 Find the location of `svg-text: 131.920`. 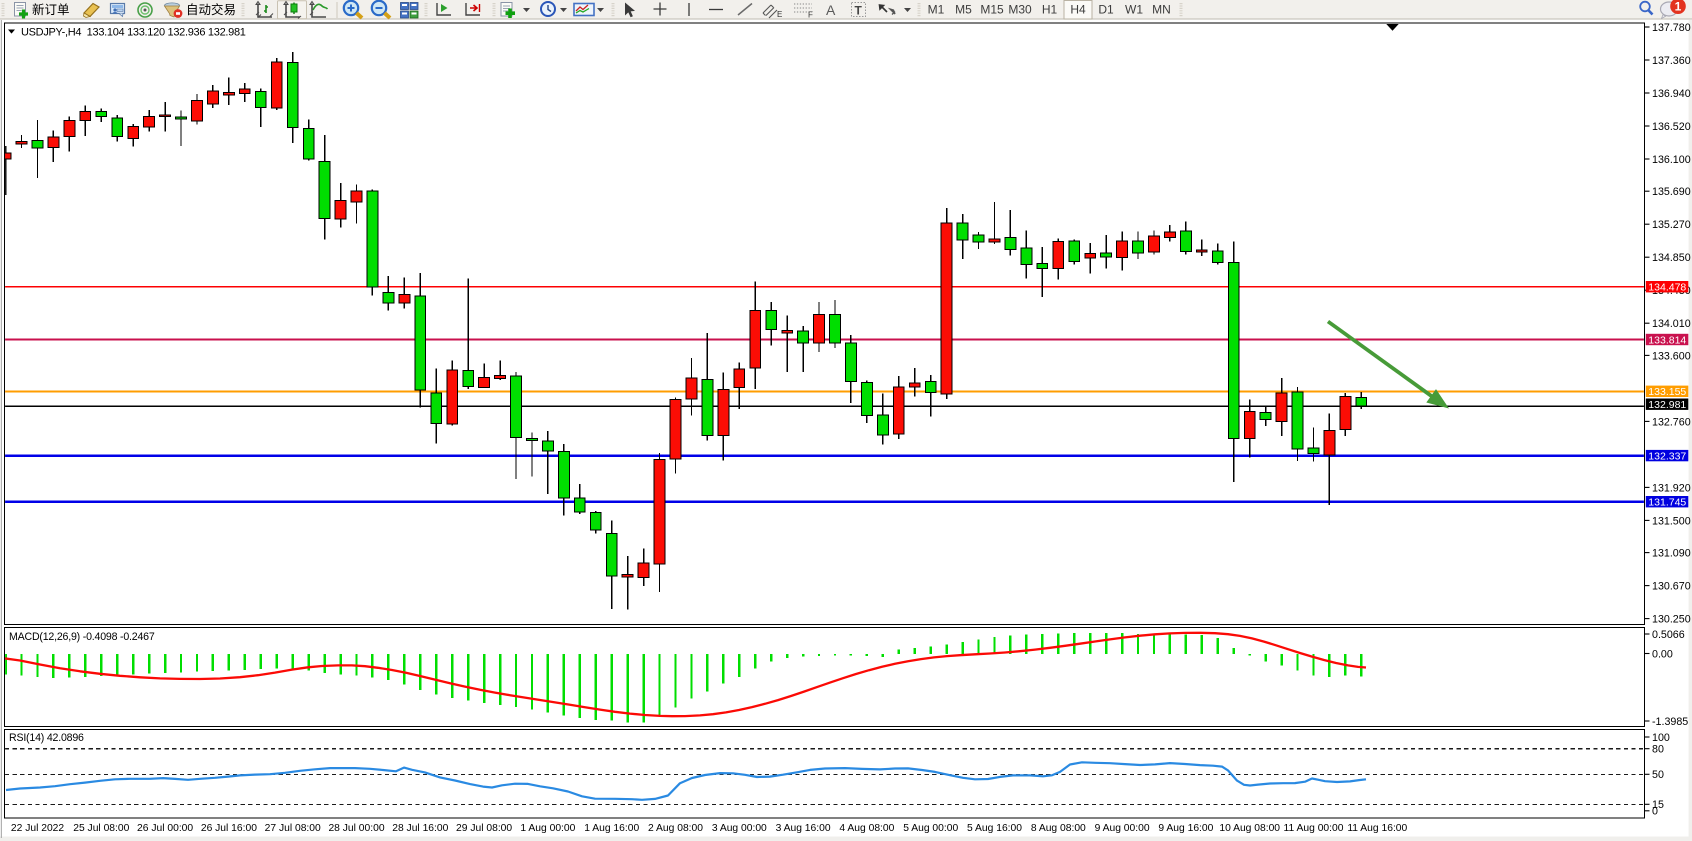

svg-text: 131.920 is located at coordinates (1671, 488).